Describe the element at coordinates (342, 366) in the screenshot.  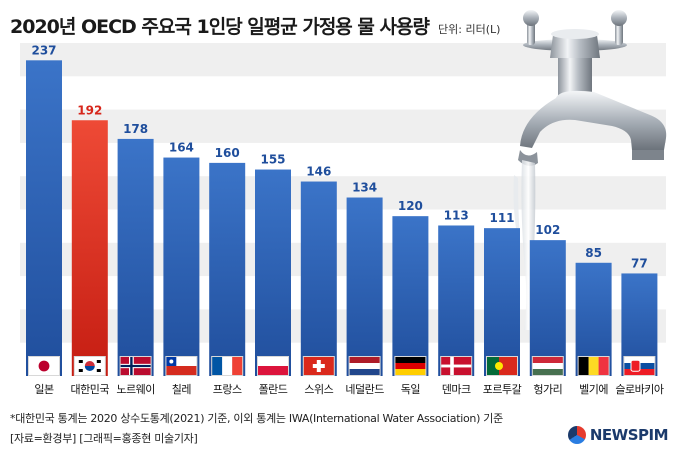
I see `flags` at that location.